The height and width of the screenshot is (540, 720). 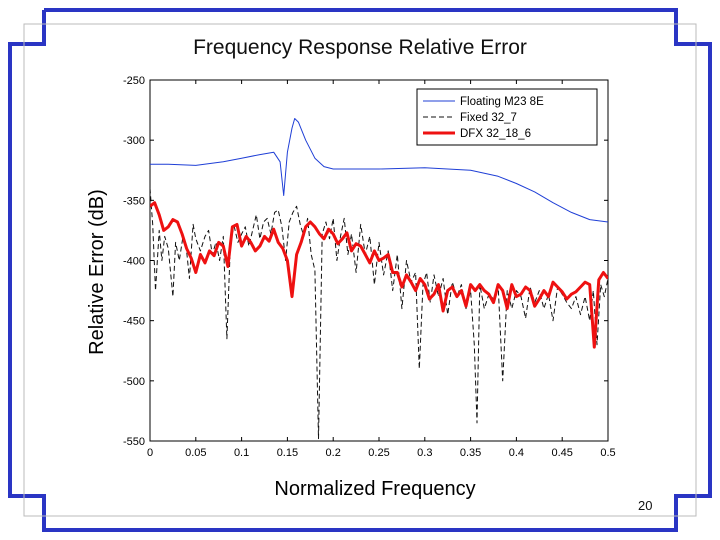 I want to click on y-tick-label: -250, so click(x=134, y=81).